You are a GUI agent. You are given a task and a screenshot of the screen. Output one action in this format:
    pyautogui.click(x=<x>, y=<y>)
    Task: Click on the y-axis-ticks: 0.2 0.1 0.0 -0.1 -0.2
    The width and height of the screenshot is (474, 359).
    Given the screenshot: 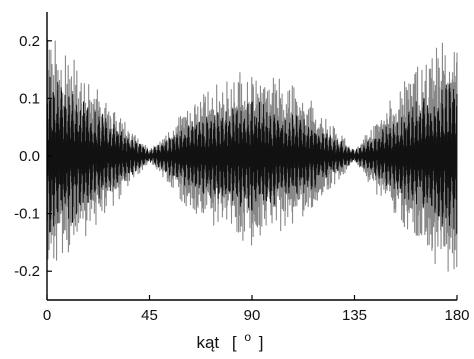 What is the action you would take?
    pyautogui.click(x=33, y=156)
    